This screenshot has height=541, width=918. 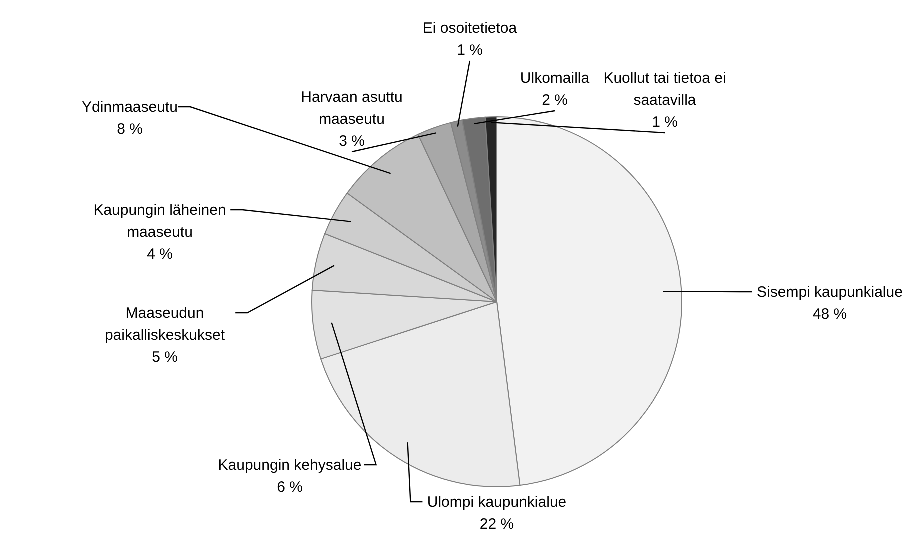 I want to click on slice-label: Kaupungin läheinen maaseutu, so click(x=160, y=221).